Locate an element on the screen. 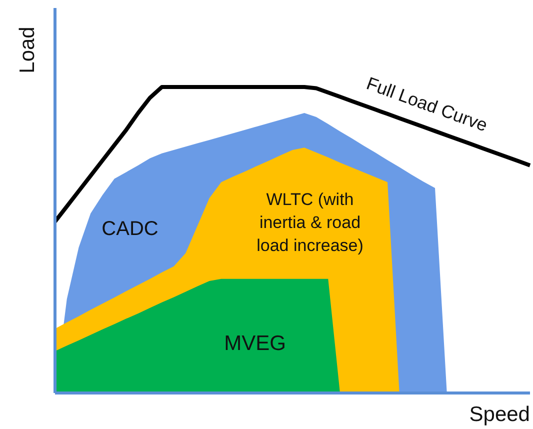  text: Full Load Curve is located at coordinates (427, 104).